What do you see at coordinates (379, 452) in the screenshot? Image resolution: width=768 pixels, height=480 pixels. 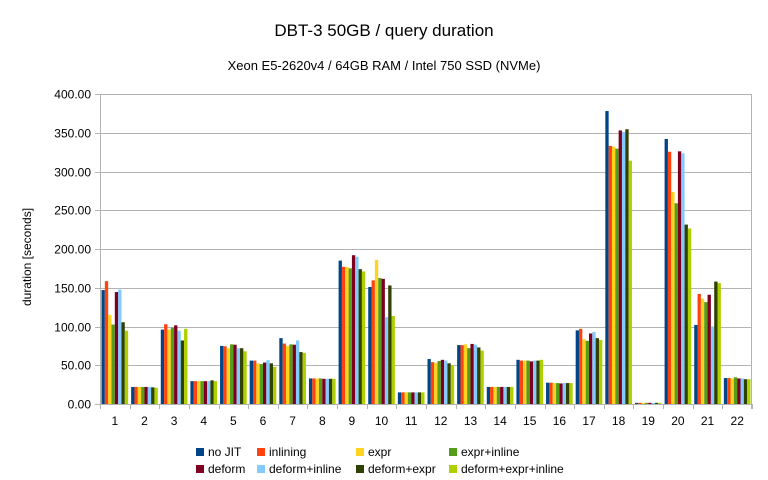 I see `legend-label: expr` at bounding box center [379, 452].